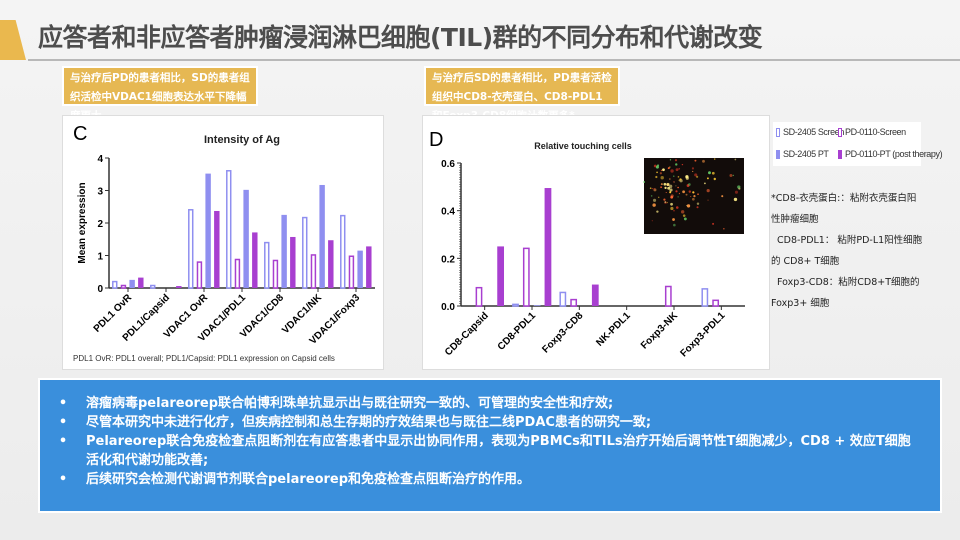 This screenshot has height=540, width=960. What do you see at coordinates (13, 40) in the screenshot?
I see `title-accent` at bounding box center [13, 40].